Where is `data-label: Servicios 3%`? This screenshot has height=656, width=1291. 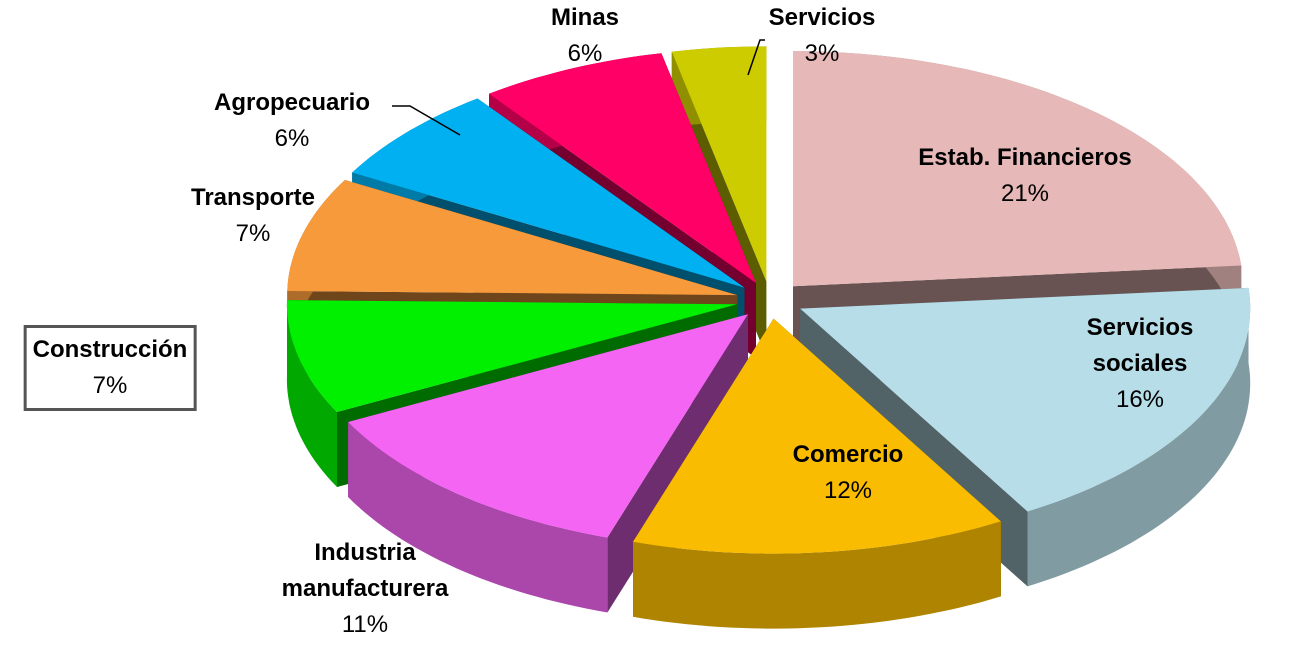 data-label: Servicios 3% is located at coordinates (822, 36).